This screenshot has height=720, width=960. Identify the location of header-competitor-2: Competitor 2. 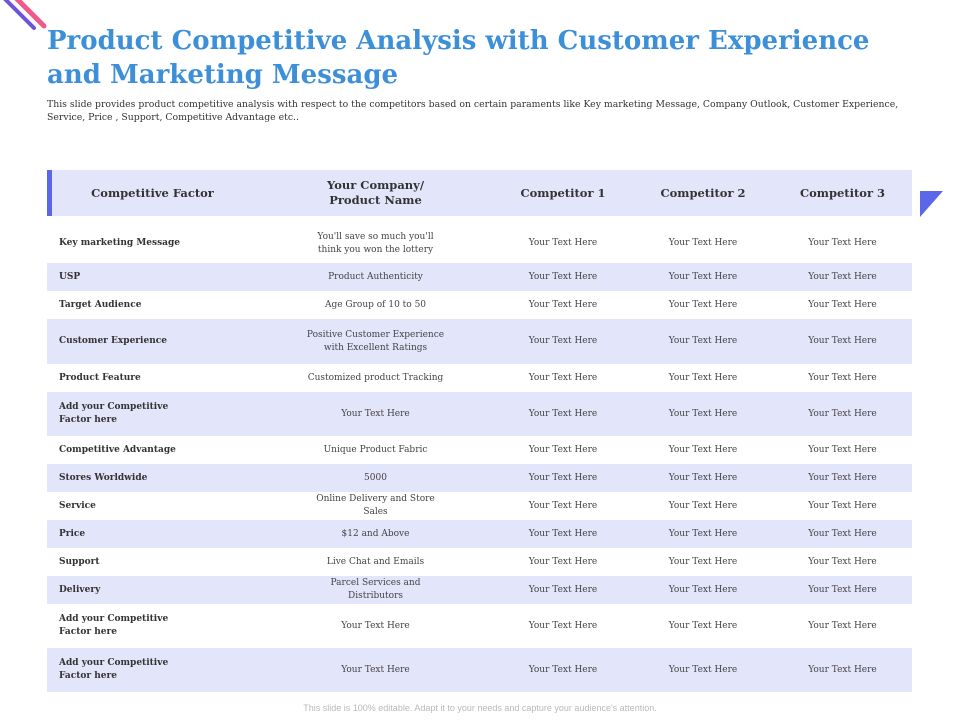
(703, 192).